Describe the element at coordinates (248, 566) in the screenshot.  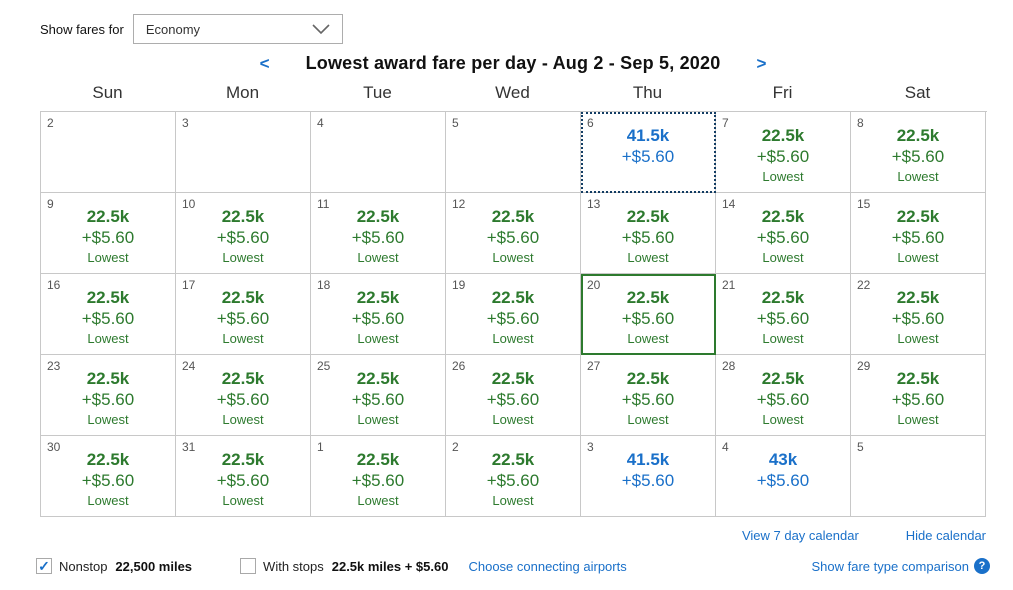
I see `with-stops-checkbox` at that location.